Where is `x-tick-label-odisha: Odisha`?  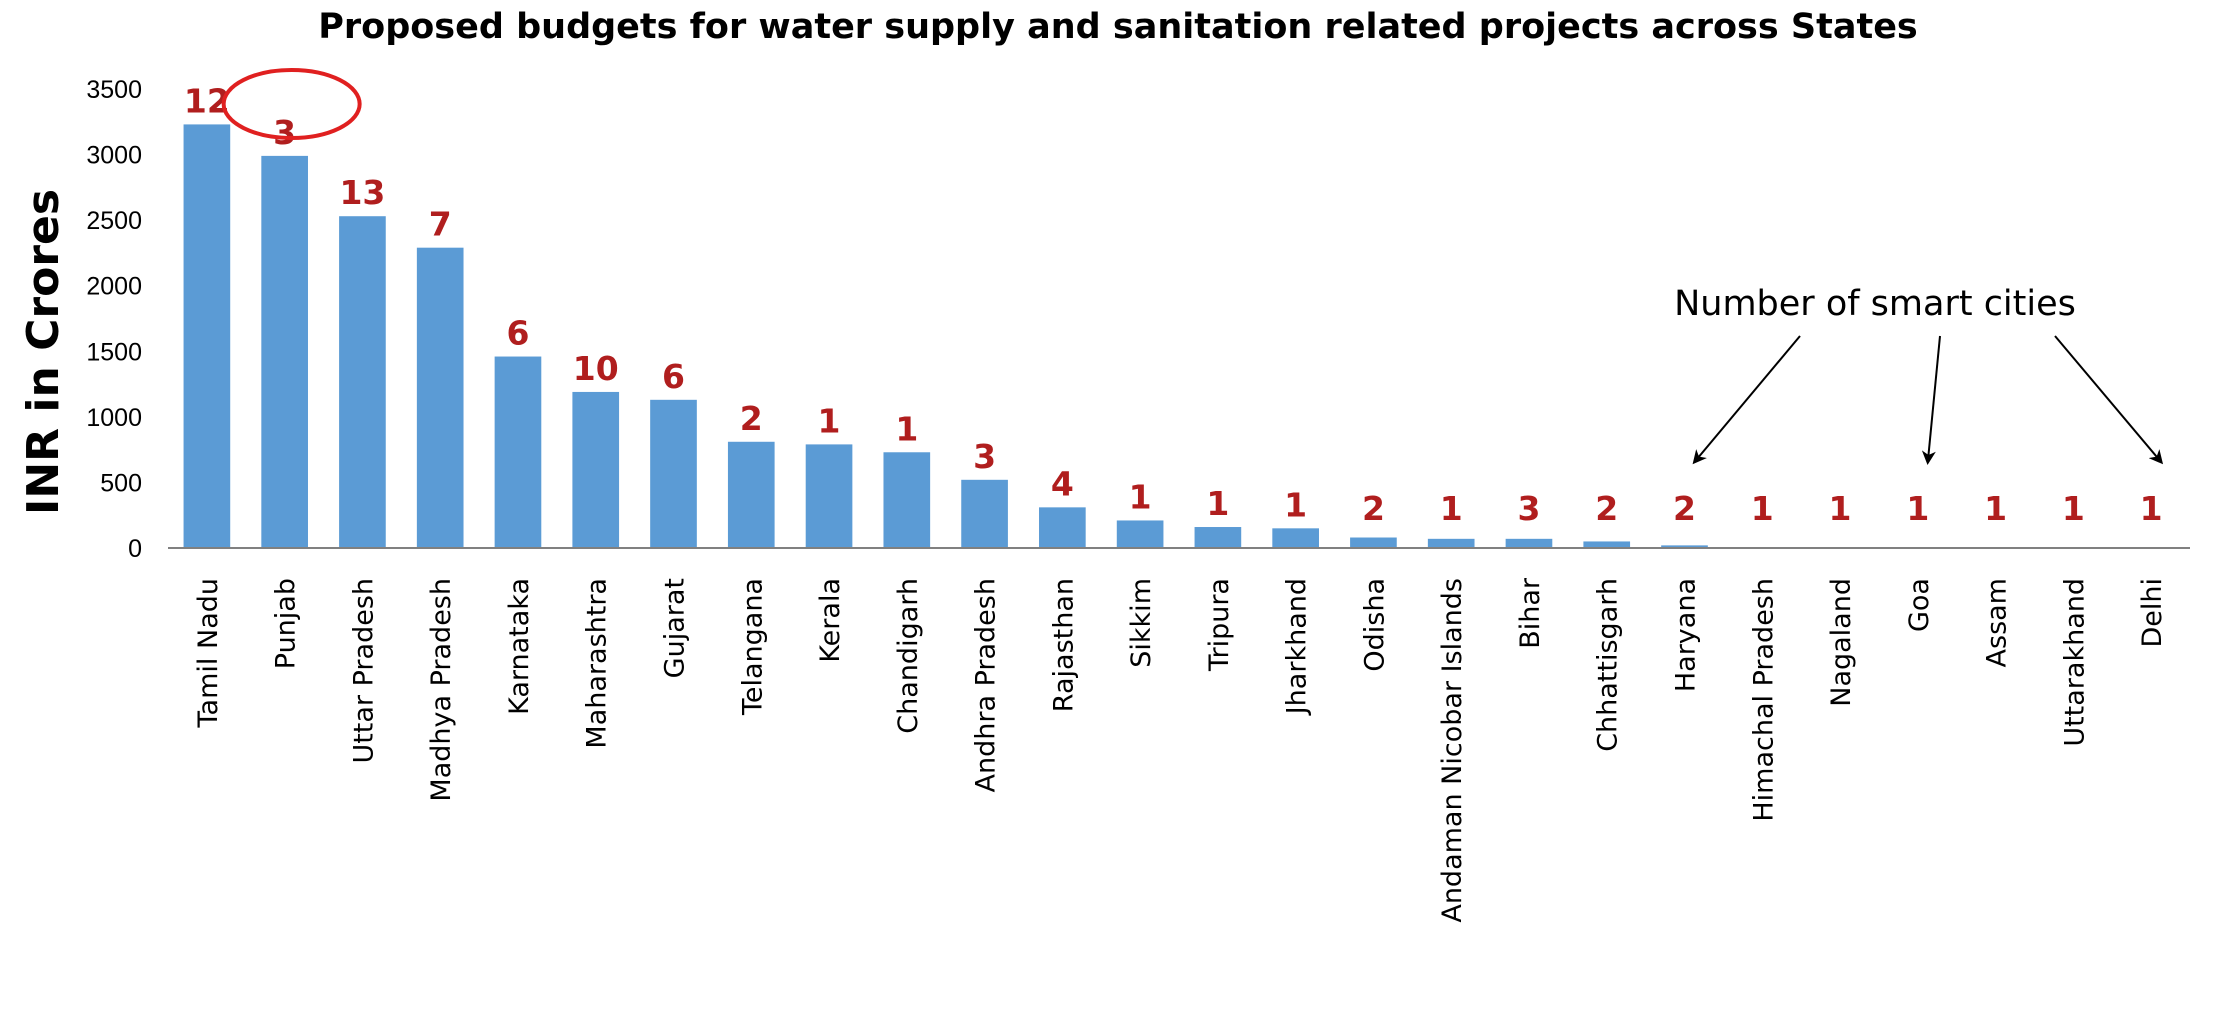
x-tick-label-odisha: Odisha is located at coordinates (1374, 625).